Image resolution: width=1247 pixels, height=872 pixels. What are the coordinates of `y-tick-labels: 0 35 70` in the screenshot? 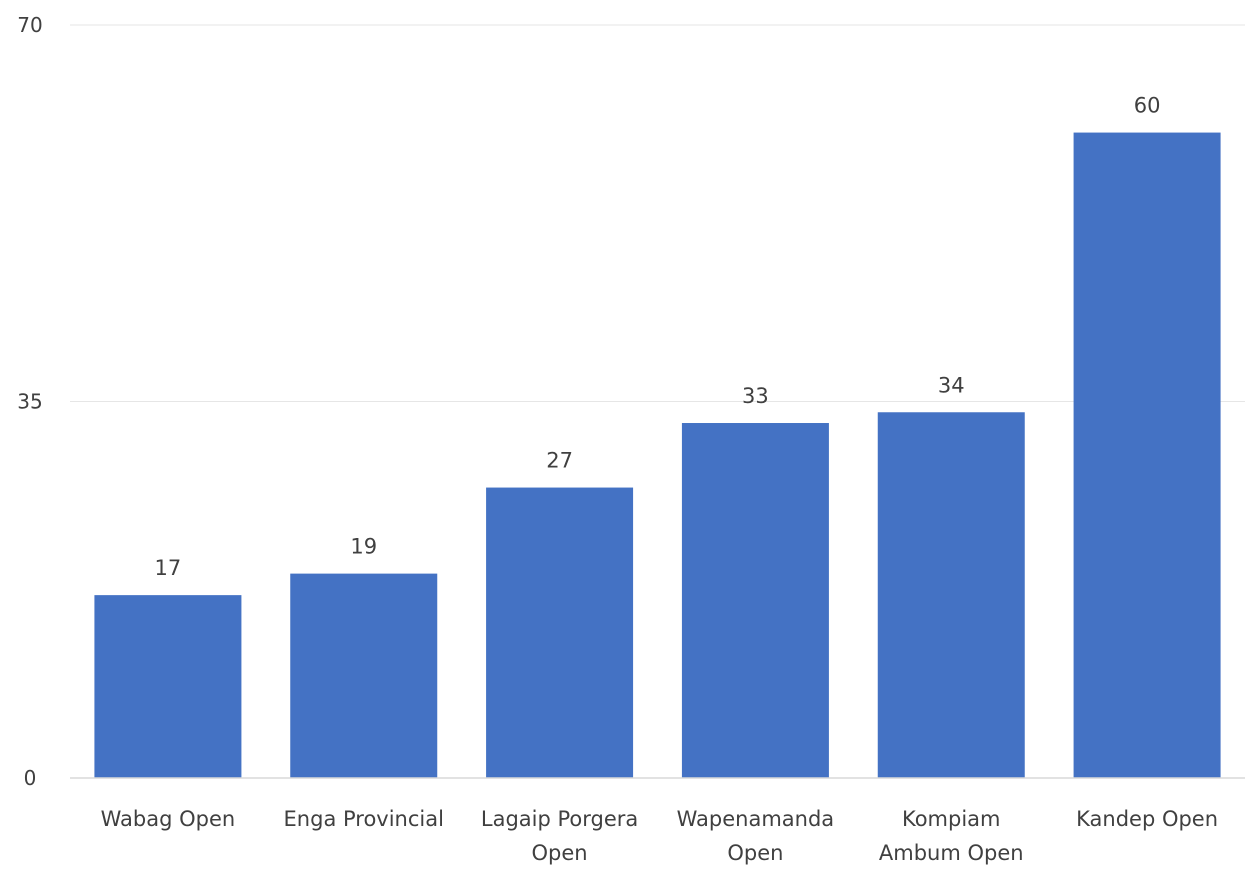 It's located at (29, 401).